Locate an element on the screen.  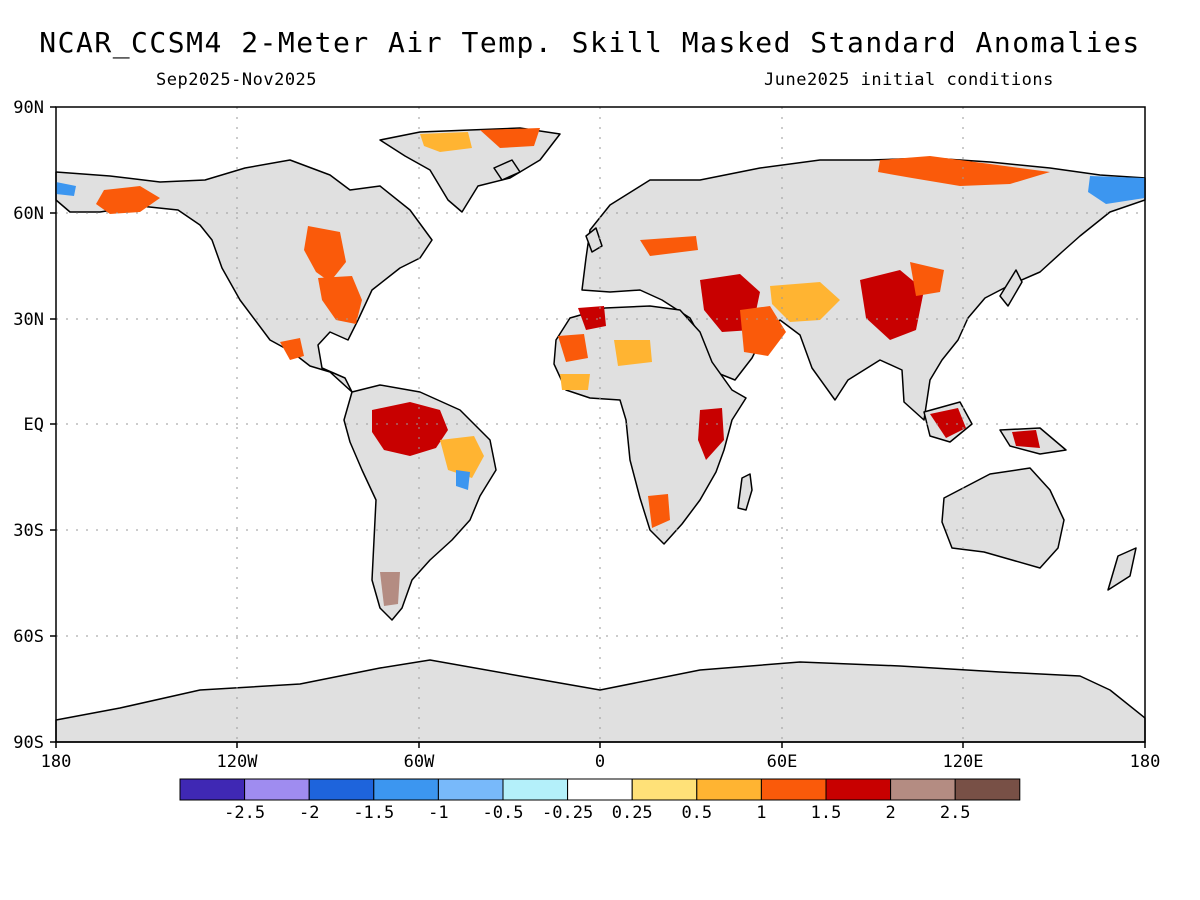
anomaly-siberia is located at coordinates (964, 171).